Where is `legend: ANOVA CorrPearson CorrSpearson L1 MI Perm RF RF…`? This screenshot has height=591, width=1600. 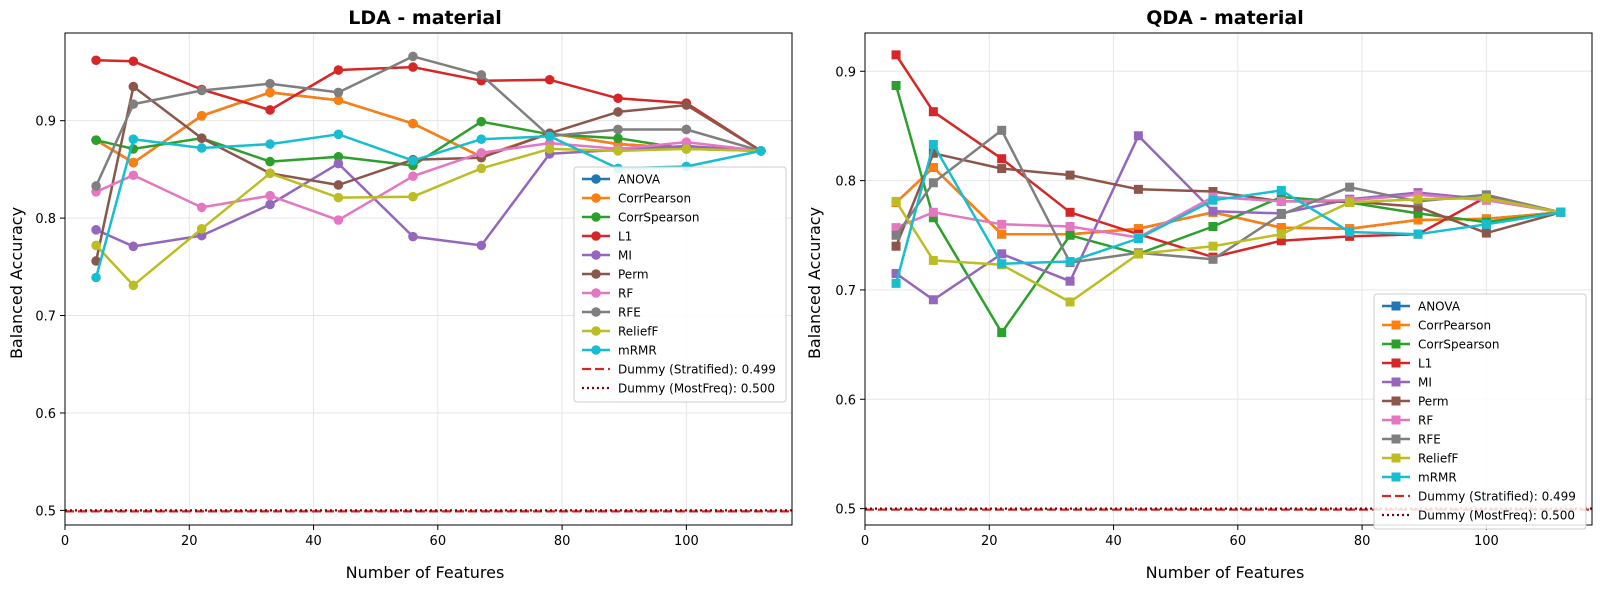
legend: ANOVA CorrPearson CorrSpearson L1 MI Perm RF RF… is located at coordinates (680, 284).